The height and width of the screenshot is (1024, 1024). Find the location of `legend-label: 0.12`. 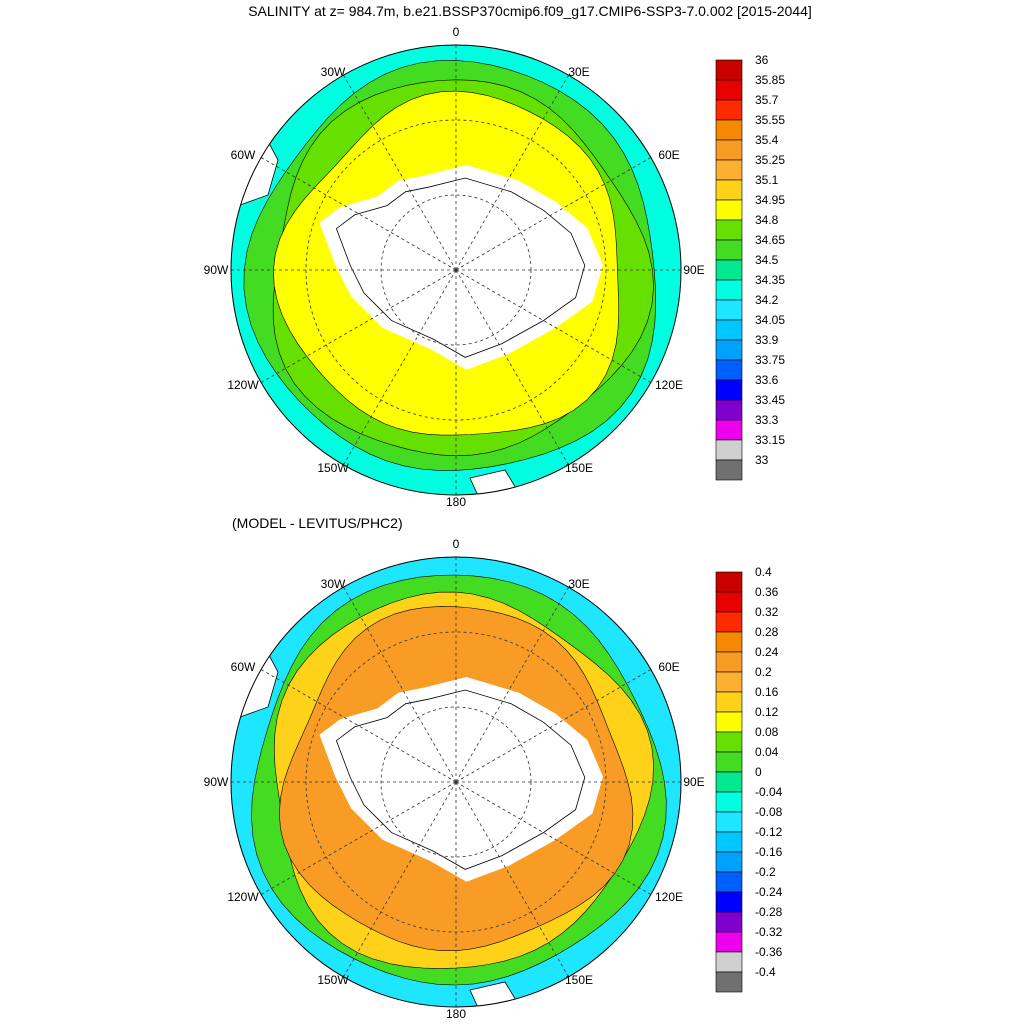

legend-label: 0.12 is located at coordinates (767, 712).